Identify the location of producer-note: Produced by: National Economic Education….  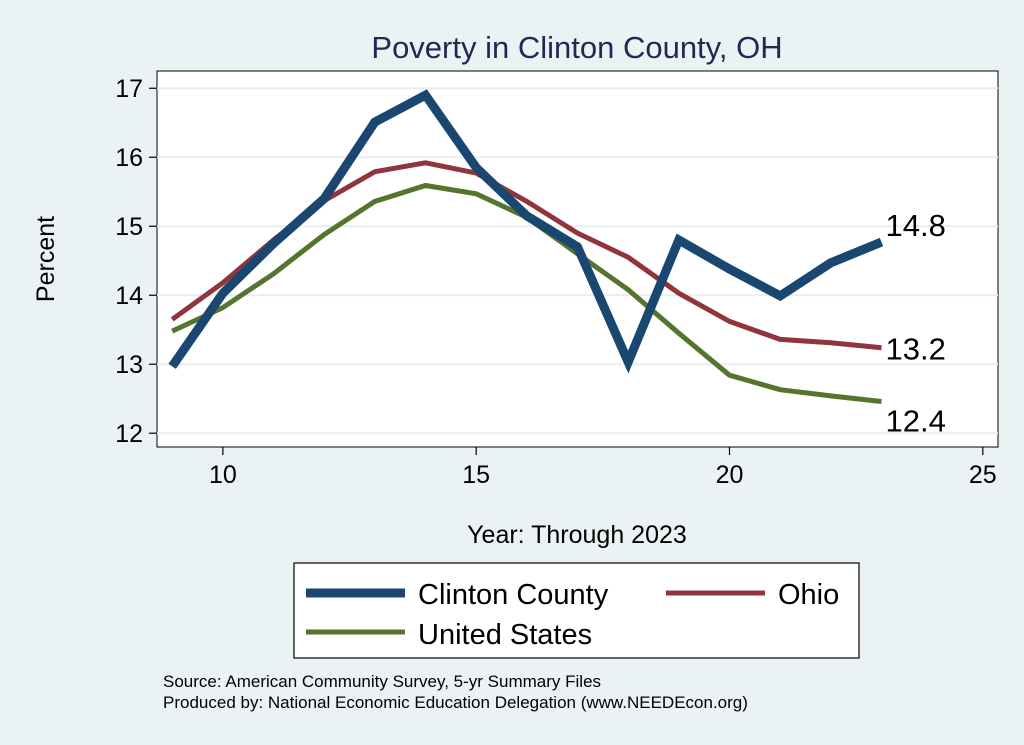
(455, 702).